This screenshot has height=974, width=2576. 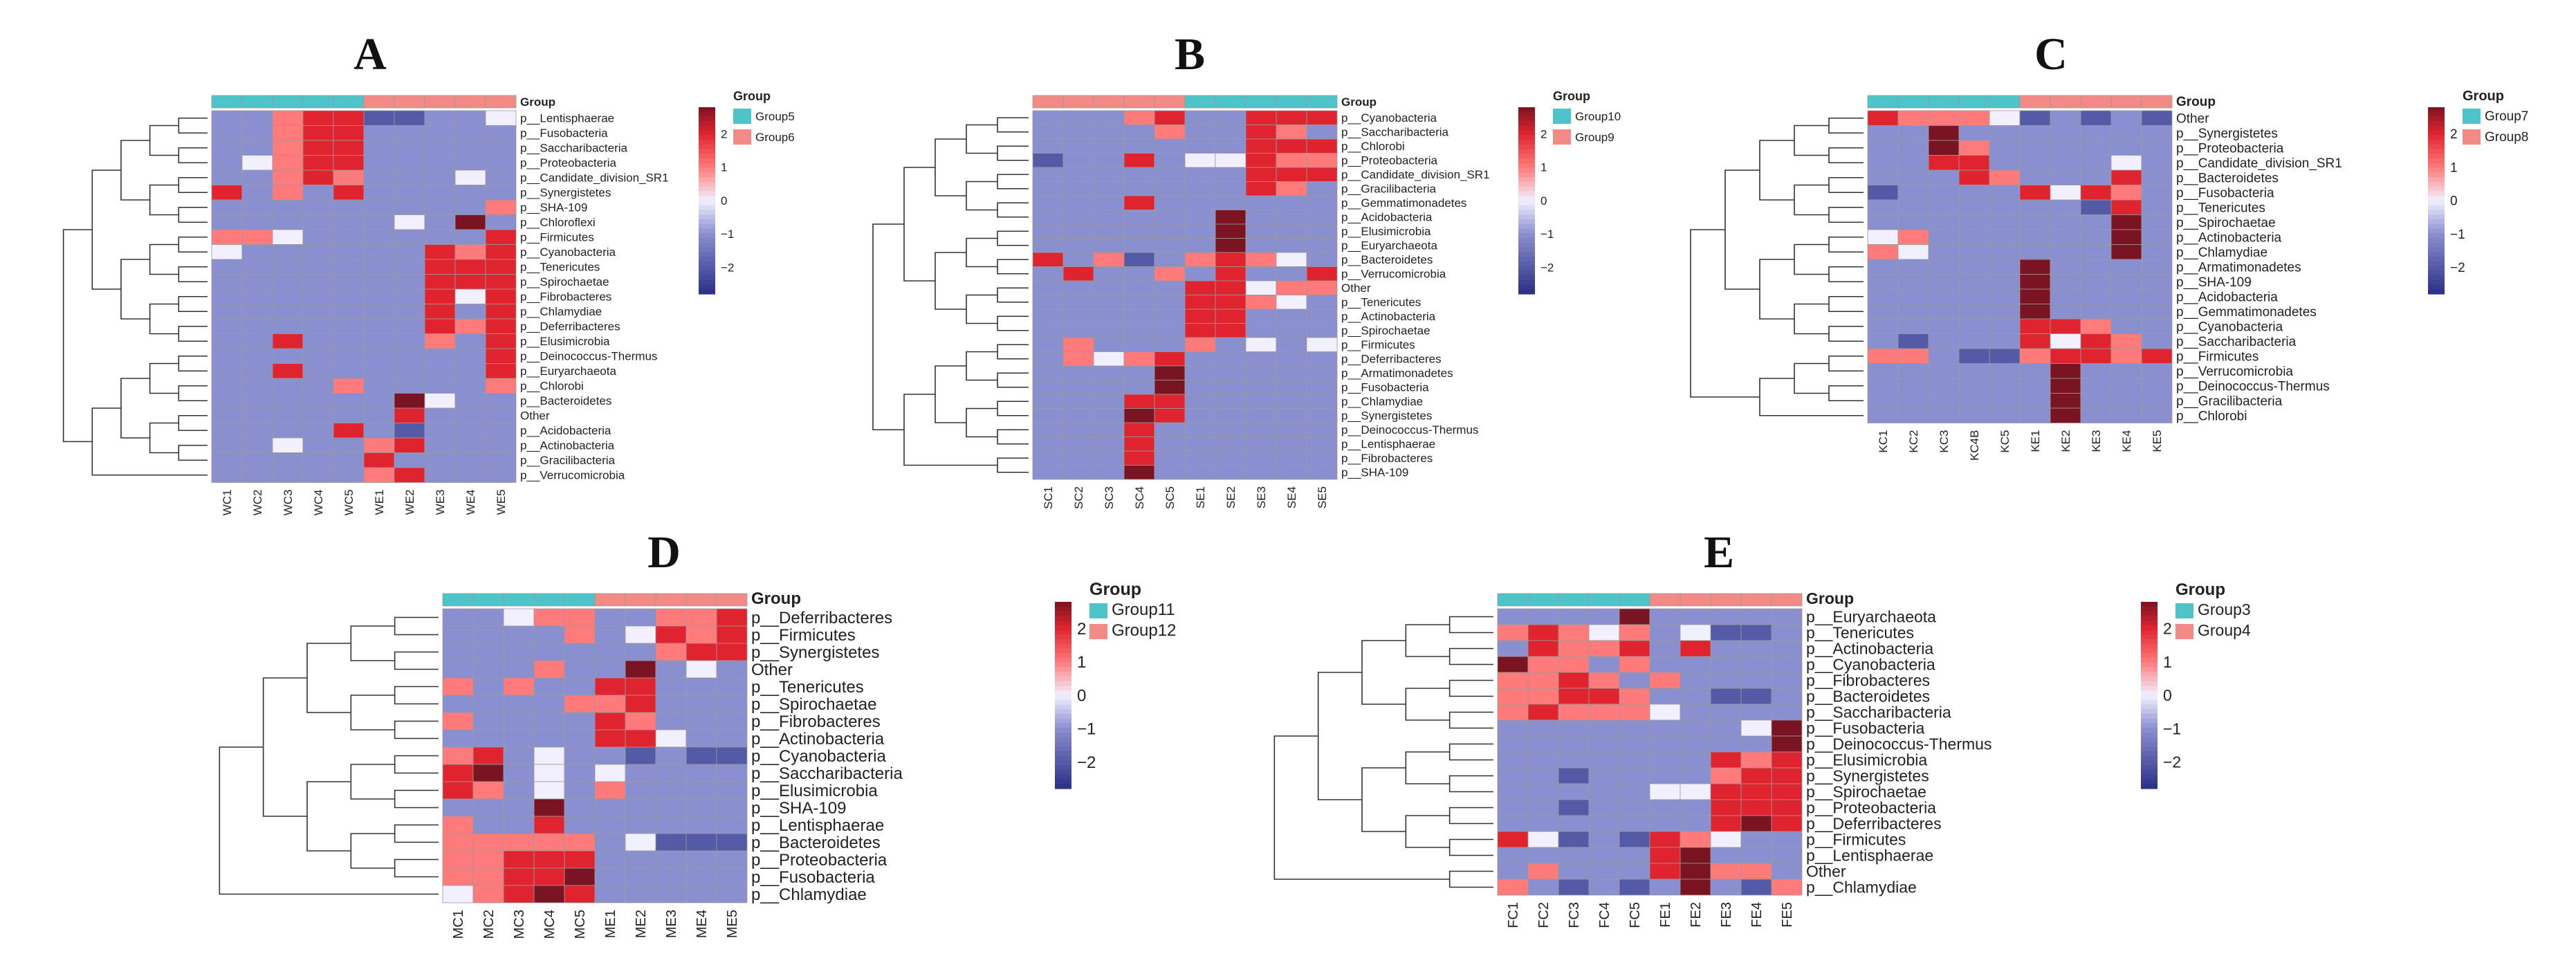 What do you see at coordinates (1143, 609) in the screenshot?
I see `legend-group-label: Group11` at bounding box center [1143, 609].